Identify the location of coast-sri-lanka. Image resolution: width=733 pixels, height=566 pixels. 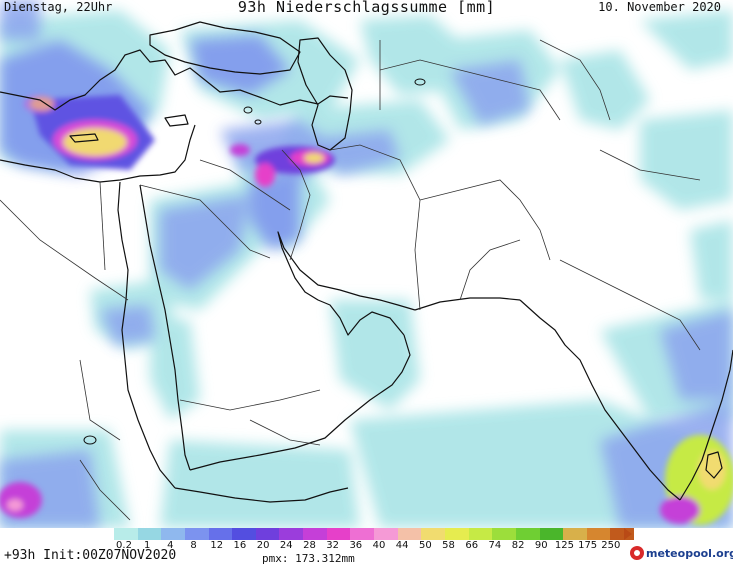
(714, 465).